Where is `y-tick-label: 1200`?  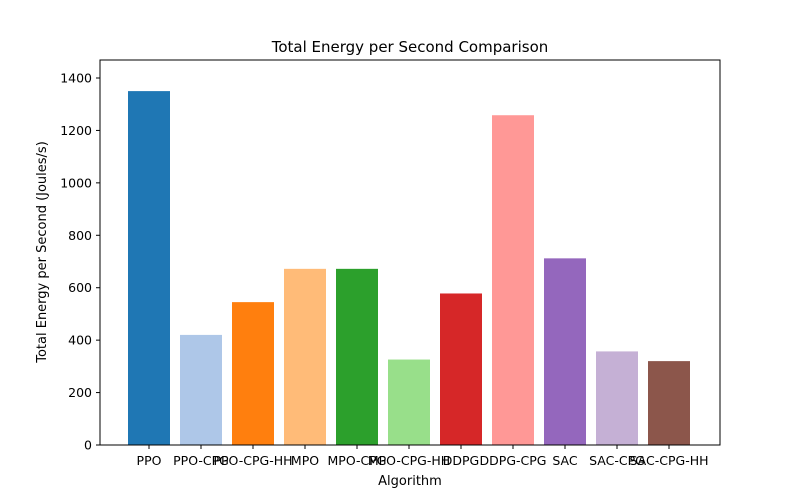
y-tick-label: 1200 is located at coordinates (76, 130).